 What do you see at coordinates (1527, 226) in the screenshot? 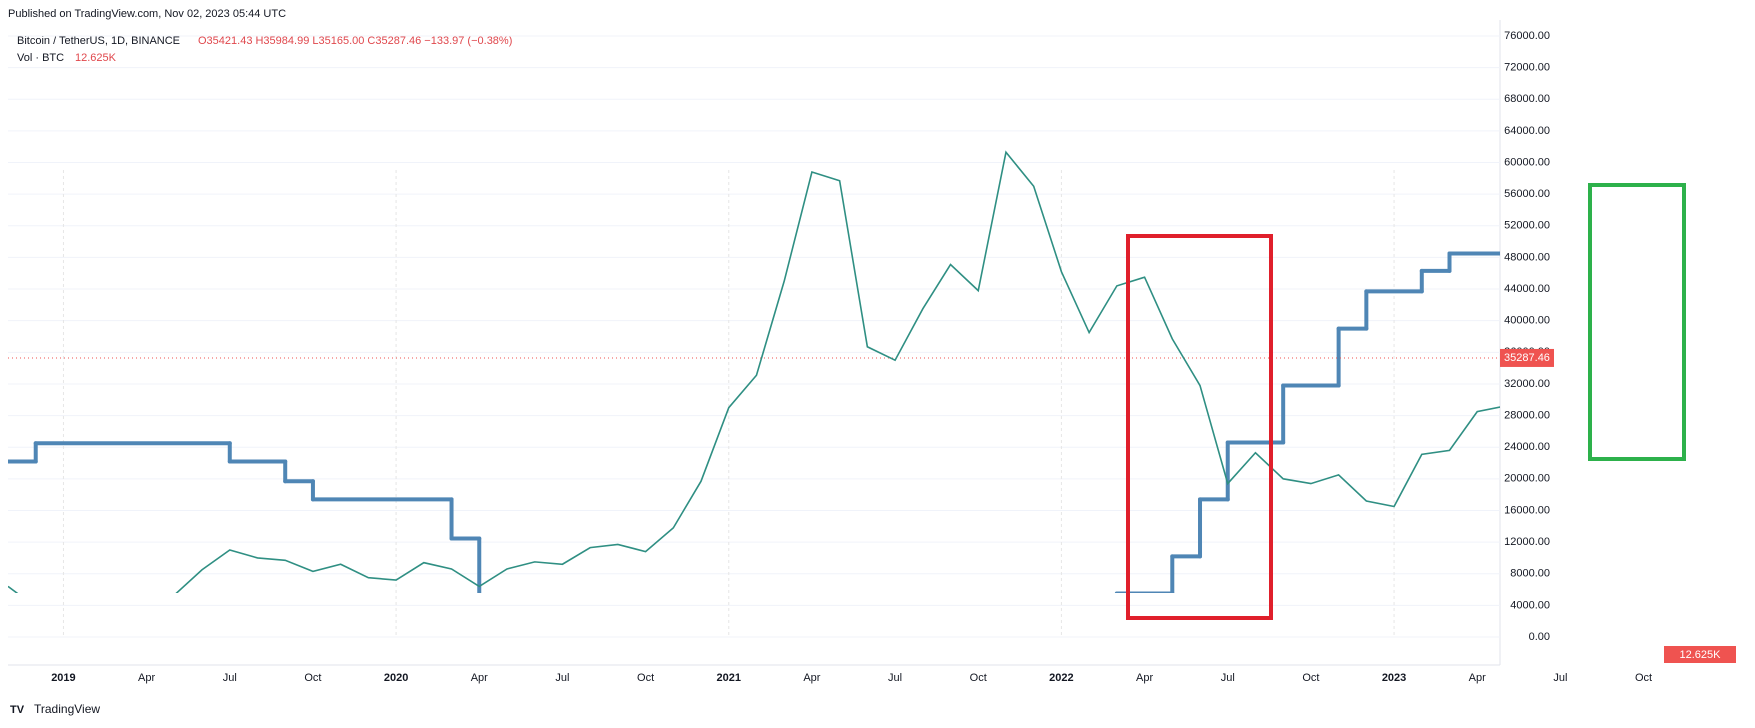
I see `y-tick-label: 52000.00` at bounding box center [1527, 226].